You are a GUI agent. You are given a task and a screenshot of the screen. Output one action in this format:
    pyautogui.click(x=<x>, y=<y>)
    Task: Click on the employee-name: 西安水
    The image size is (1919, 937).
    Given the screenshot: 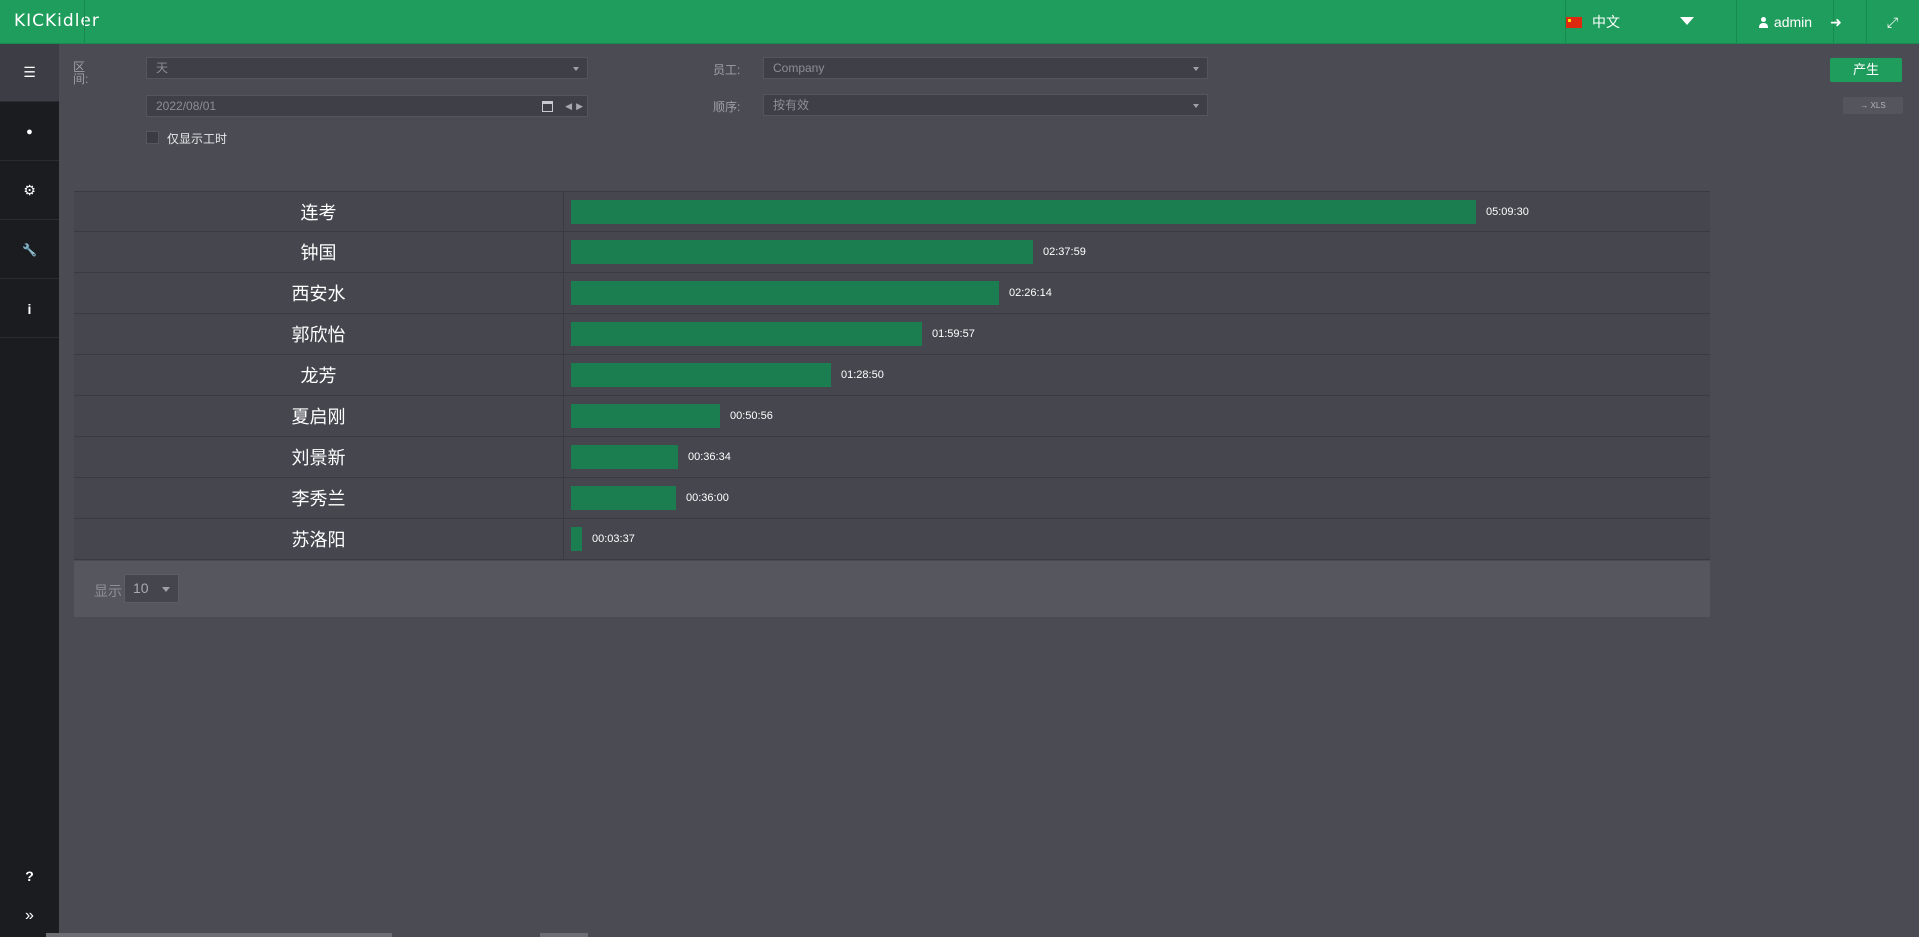 What is the action you would take?
    pyautogui.click(x=319, y=293)
    